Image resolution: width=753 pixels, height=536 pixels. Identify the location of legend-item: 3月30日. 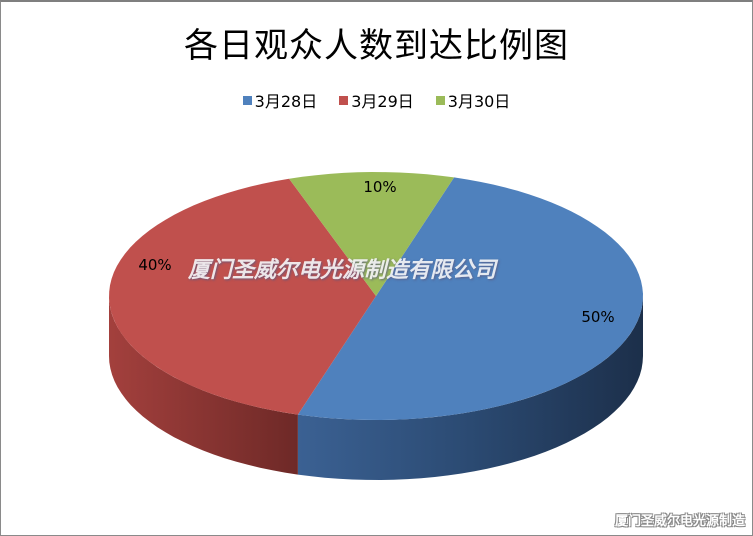
(473, 100).